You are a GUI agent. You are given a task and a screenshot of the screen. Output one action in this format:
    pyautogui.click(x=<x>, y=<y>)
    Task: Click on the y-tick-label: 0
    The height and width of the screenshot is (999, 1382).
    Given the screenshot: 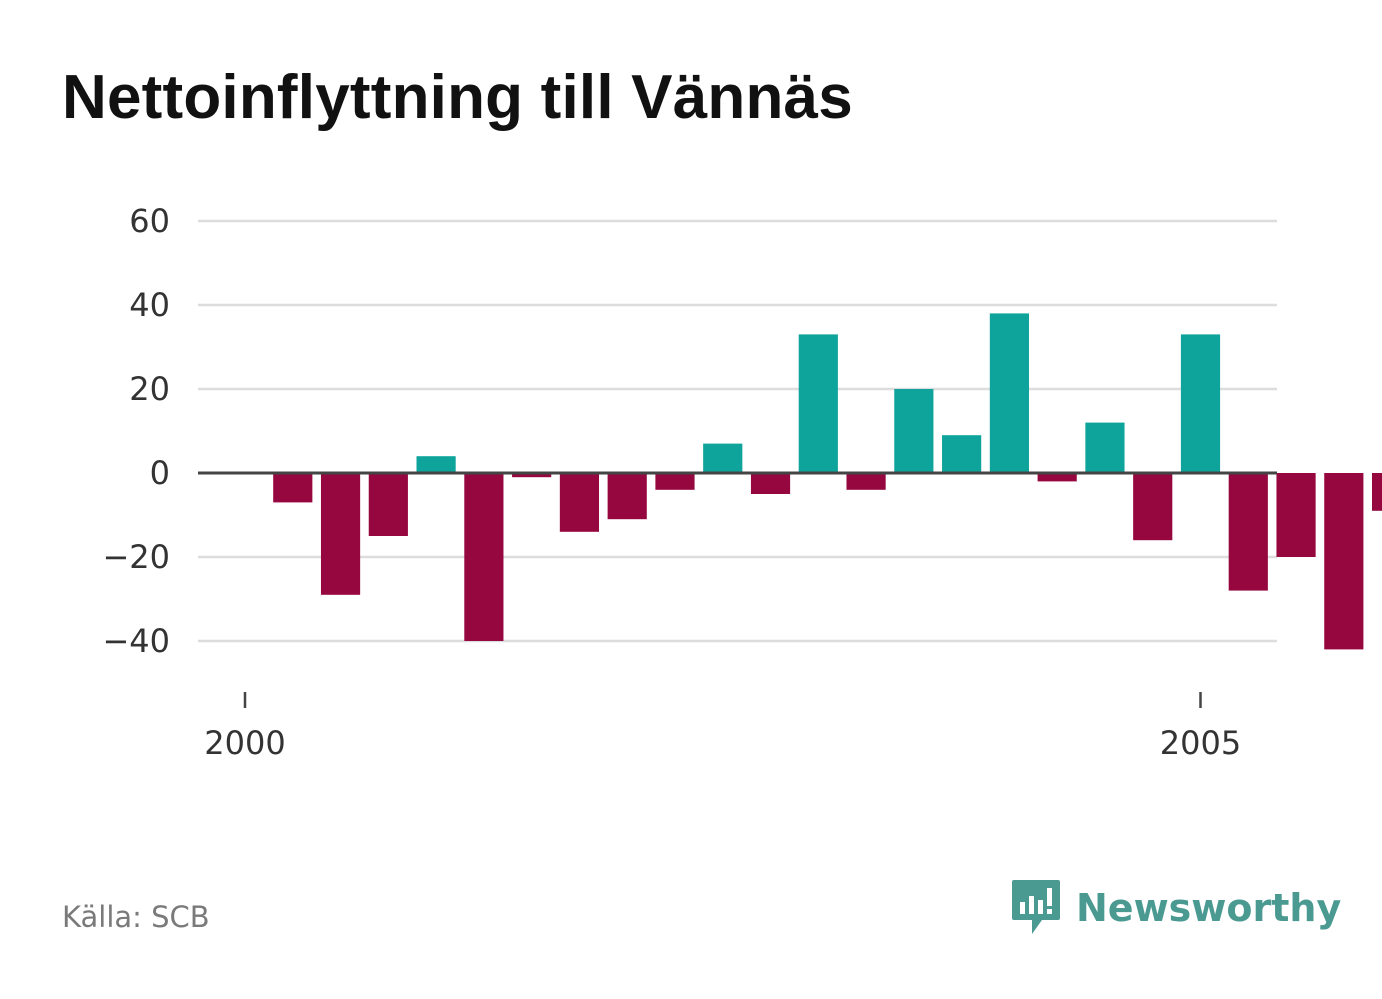 What is the action you would take?
    pyautogui.click(x=160, y=473)
    